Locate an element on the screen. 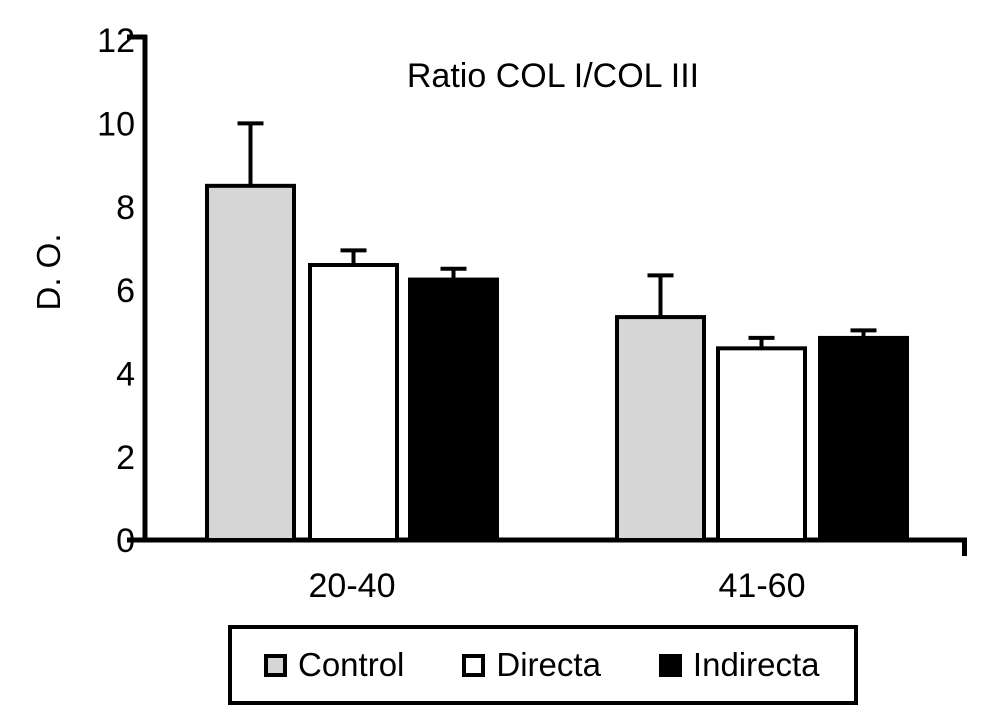 The image size is (995, 720). y-tick-label-12: 12 is located at coordinates (116, 41).